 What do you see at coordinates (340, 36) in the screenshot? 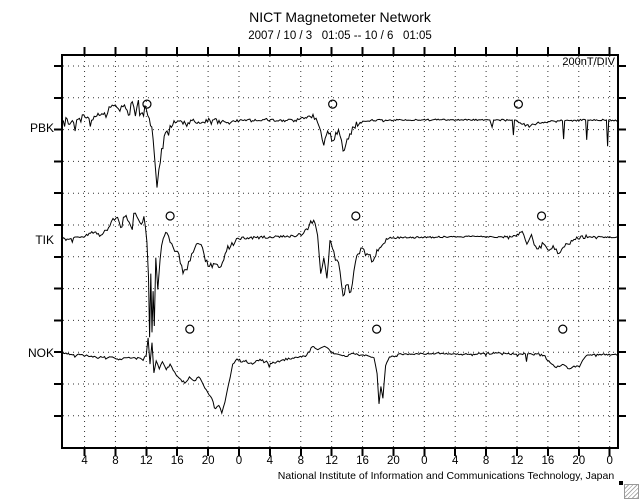
I see `date-range-subtitle: 2007 / 10 / 3 01:05 -- 10 / 6 01:05` at bounding box center [340, 36].